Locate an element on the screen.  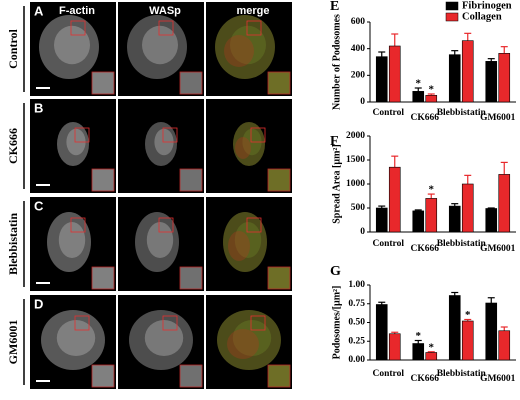
row-label: GM6001 is located at coordinates (13, 342).